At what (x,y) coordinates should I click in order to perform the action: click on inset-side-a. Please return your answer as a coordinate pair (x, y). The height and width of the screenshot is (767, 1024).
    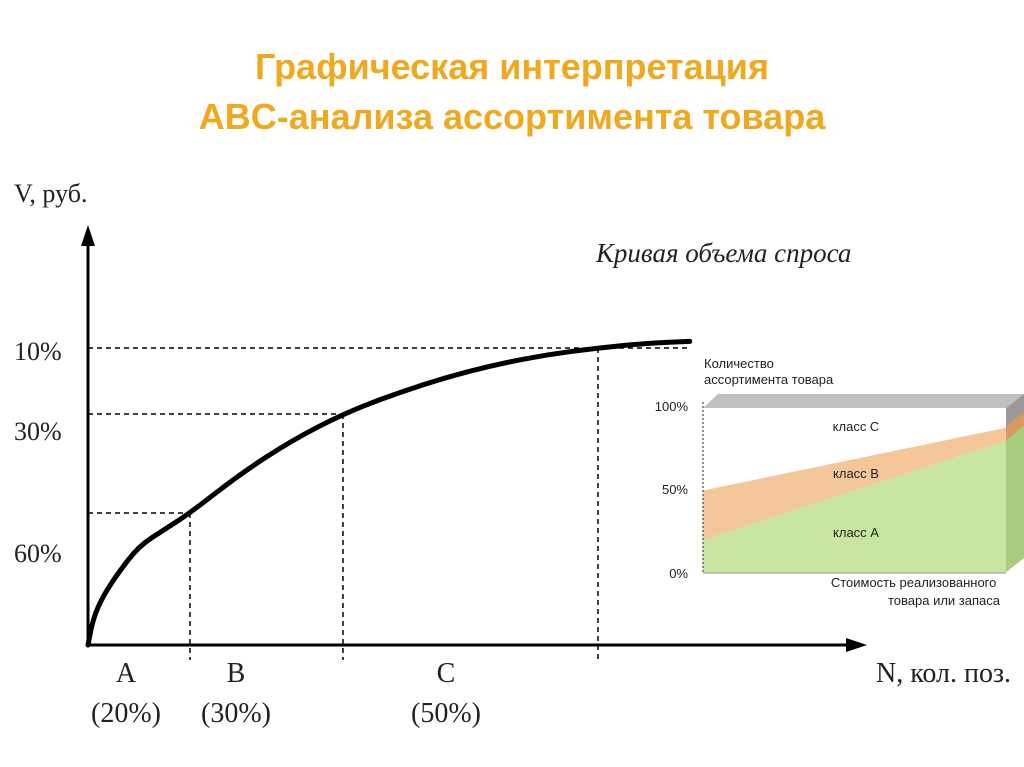
    Looking at the image, I should click on (1015, 499).